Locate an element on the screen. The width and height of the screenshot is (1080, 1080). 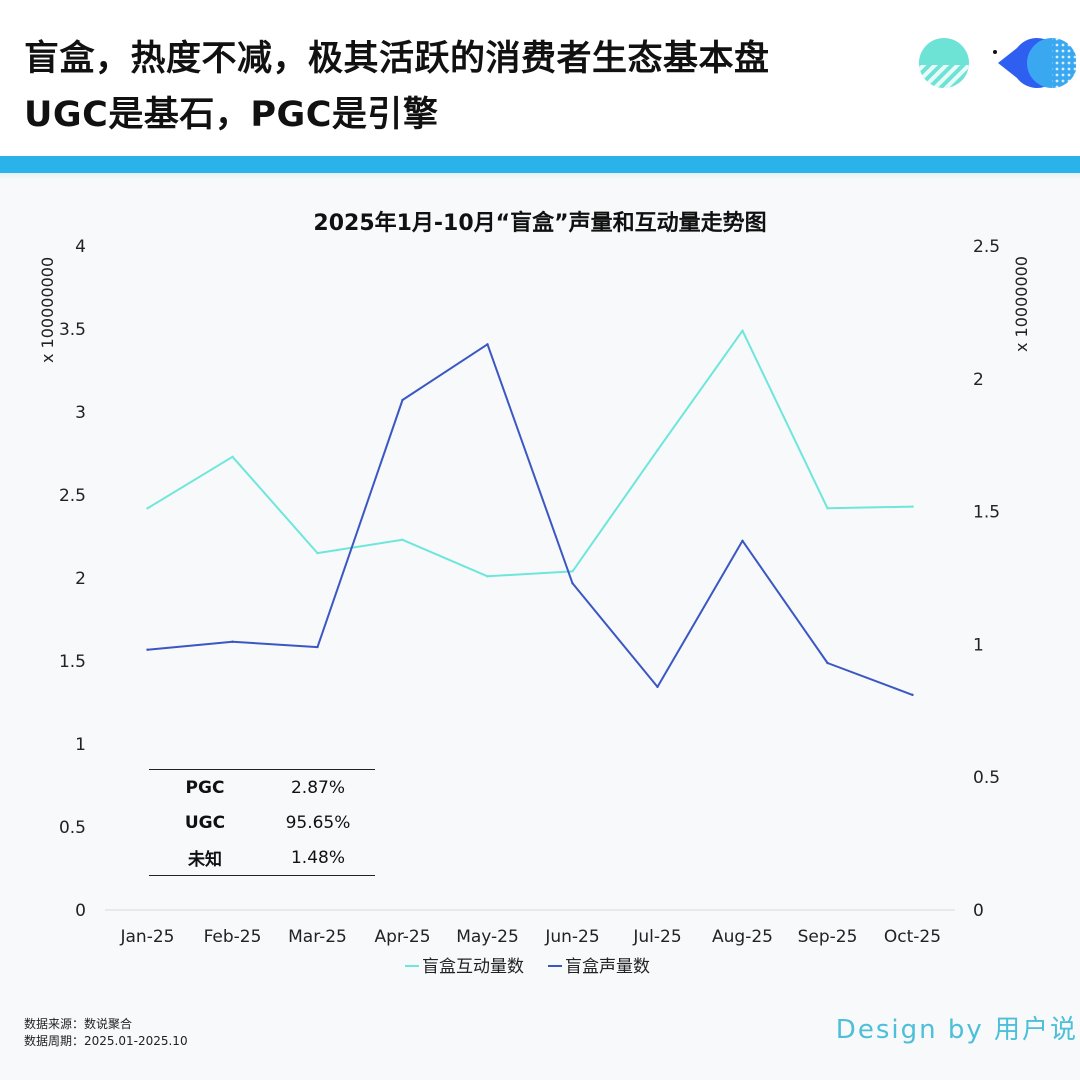
y-right-tick-label: 0 is located at coordinates (978, 911).